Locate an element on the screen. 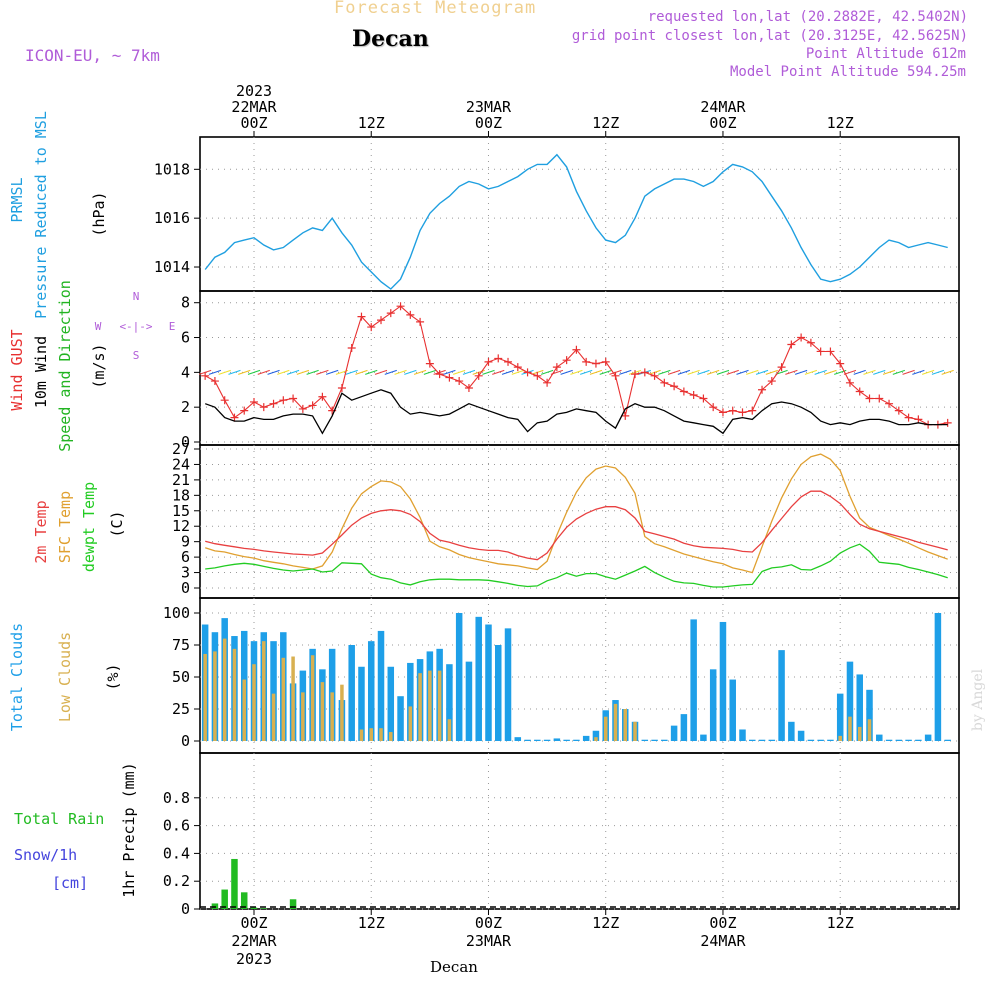 The width and height of the screenshot is (1000, 1000). model-altitude: Model Point Altitude 594.25m is located at coordinates (847, 72).